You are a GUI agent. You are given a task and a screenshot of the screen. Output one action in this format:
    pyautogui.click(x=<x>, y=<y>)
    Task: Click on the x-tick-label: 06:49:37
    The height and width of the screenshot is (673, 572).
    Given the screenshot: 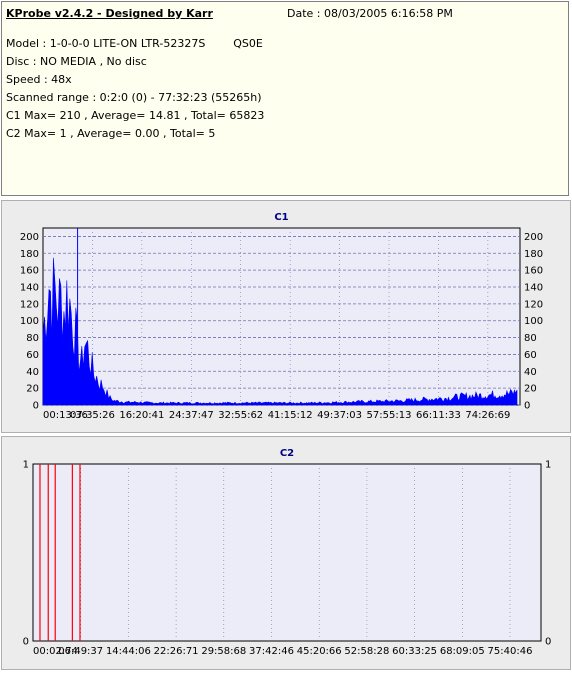 What is the action you would take?
    pyautogui.click(x=80, y=651)
    